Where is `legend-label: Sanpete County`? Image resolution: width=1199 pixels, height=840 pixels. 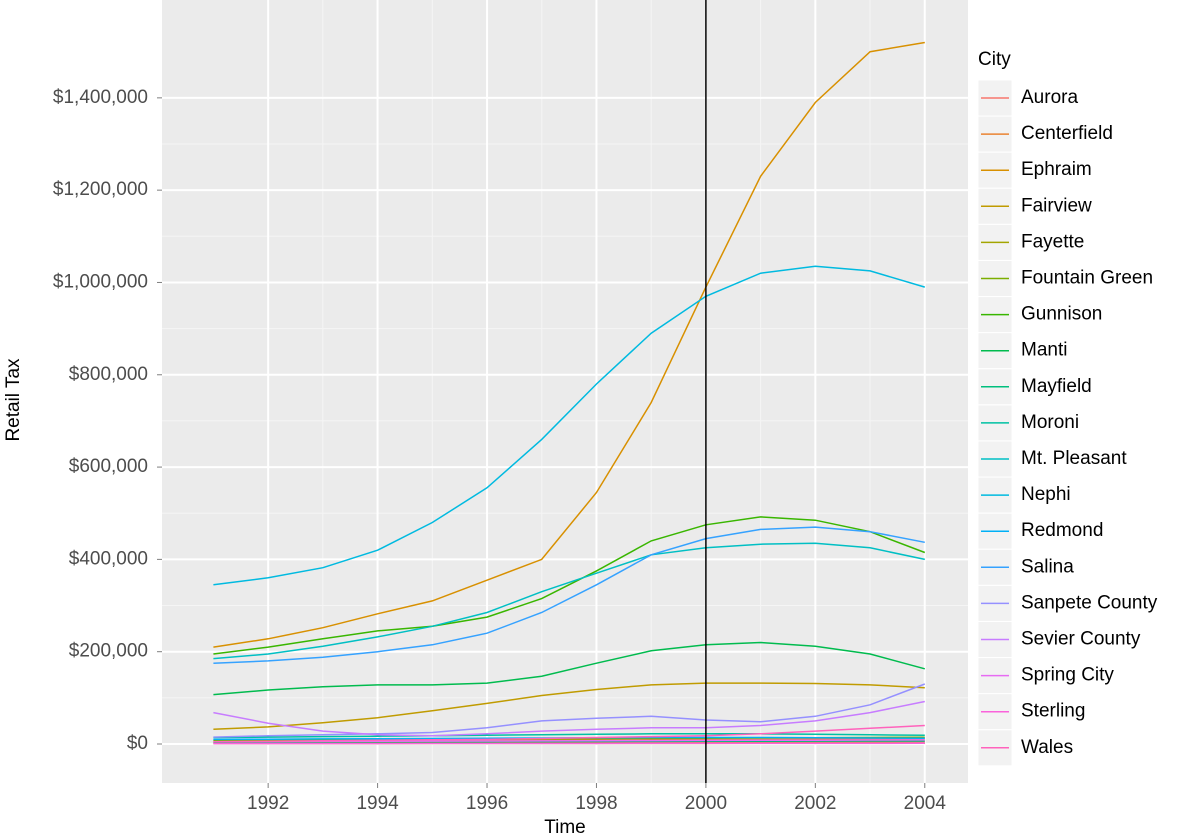 legend-label: Sanpete County is located at coordinates (1089, 602).